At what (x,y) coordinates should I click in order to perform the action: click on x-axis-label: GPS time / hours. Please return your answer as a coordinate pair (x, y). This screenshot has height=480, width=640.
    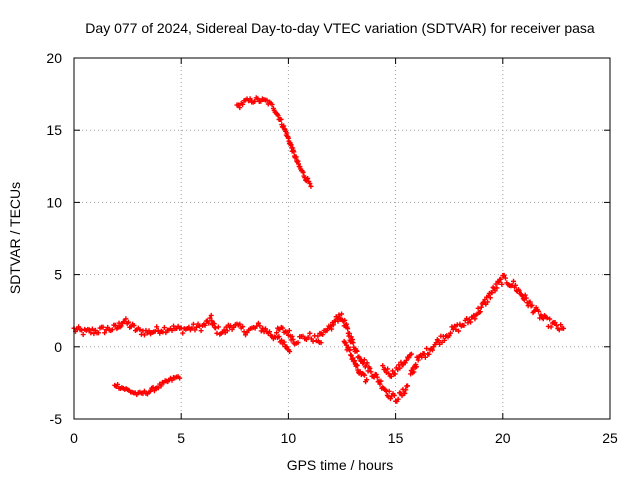
    Looking at the image, I should click on (340, 465).